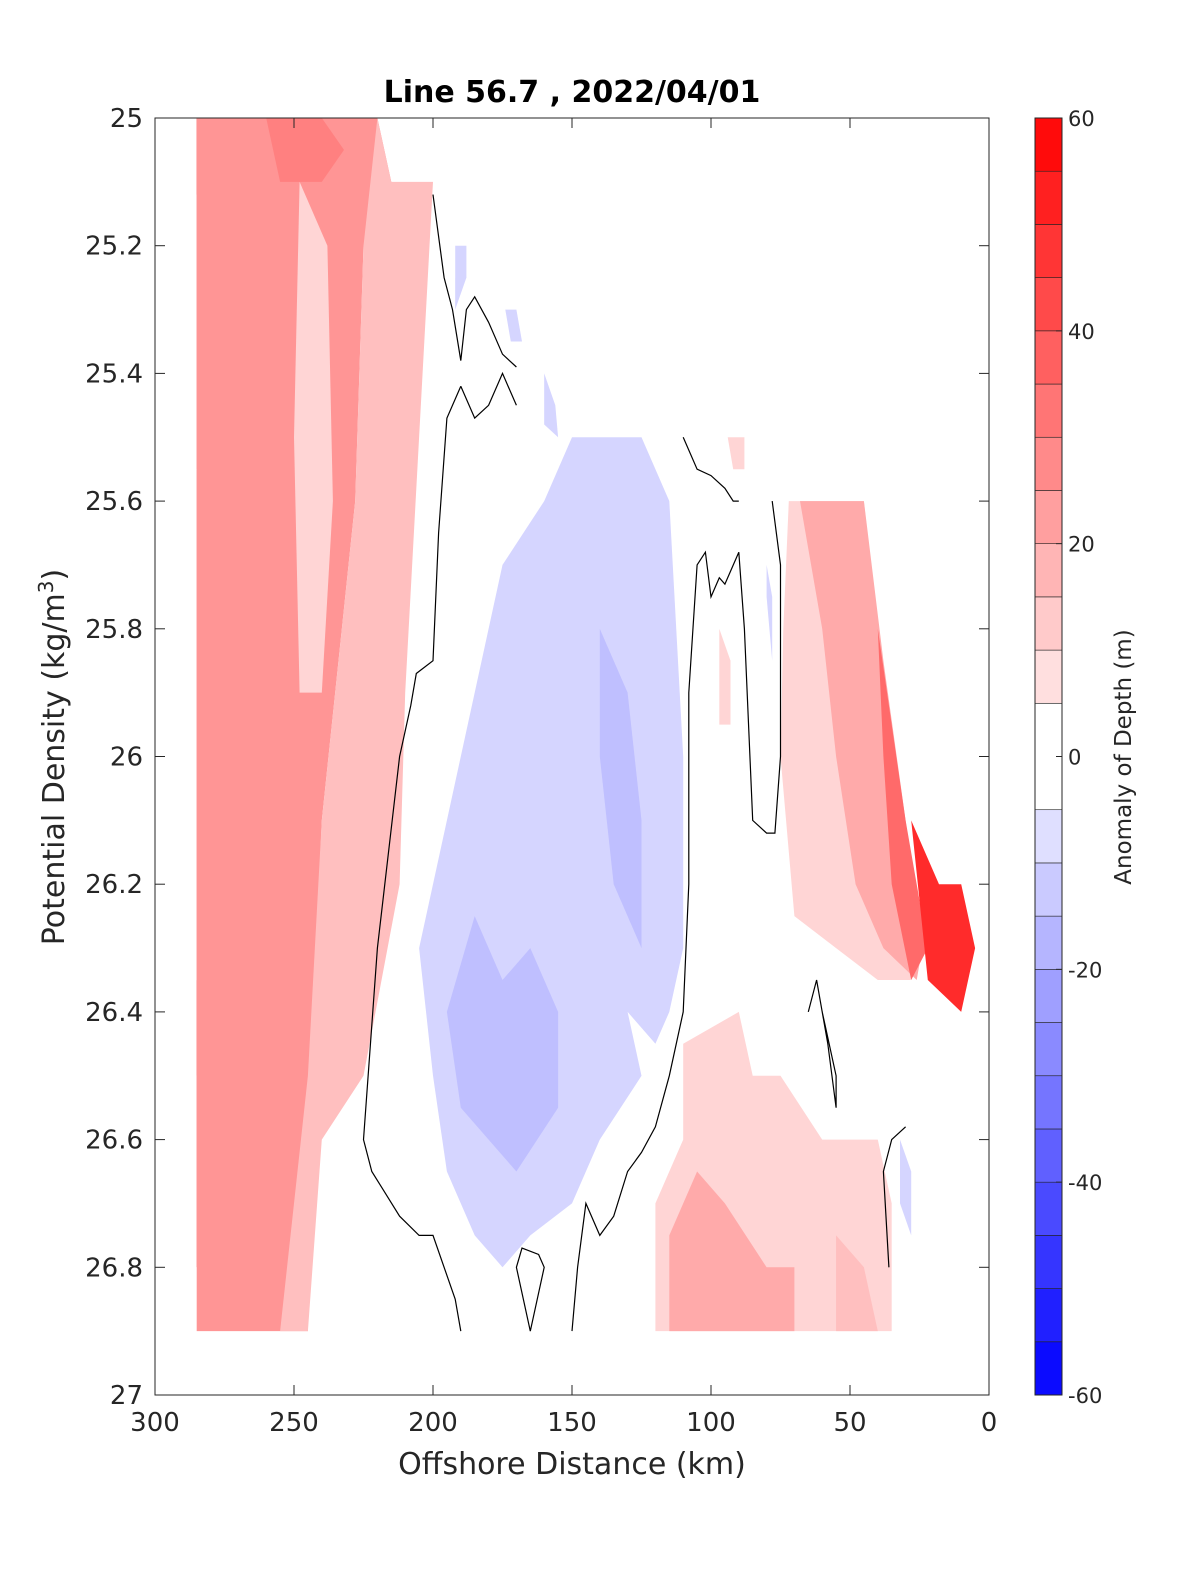 This screenshot has width=1200, height=1575. Describe the element at coordinates (114, 502) in the screenshot. I see `y-tick-label-3: 25.6` at that location.